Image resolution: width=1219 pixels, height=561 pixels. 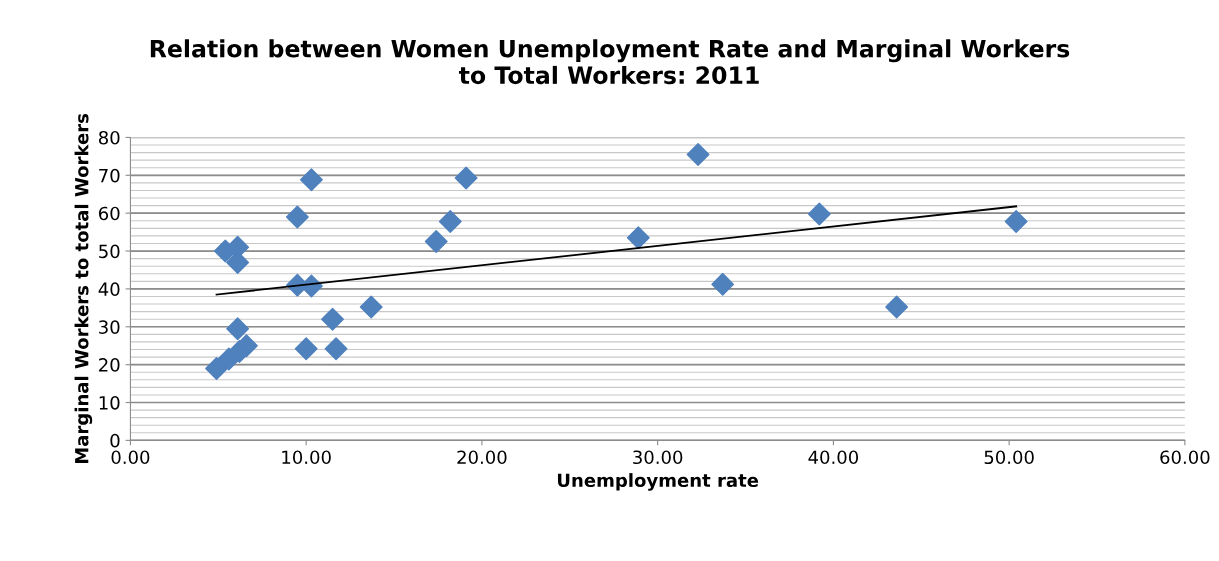 What do you see at coordinates (833, 457) in the screenshot?
I see `x-tick-label: 40.00` at bounding box center [833, 457].